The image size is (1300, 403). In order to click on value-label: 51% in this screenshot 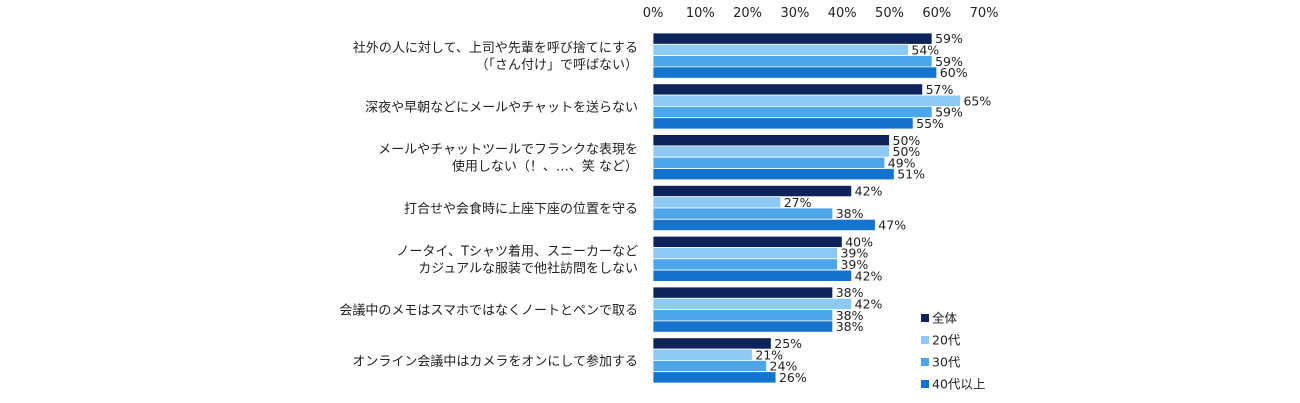, I will do `click(911, 174)`.